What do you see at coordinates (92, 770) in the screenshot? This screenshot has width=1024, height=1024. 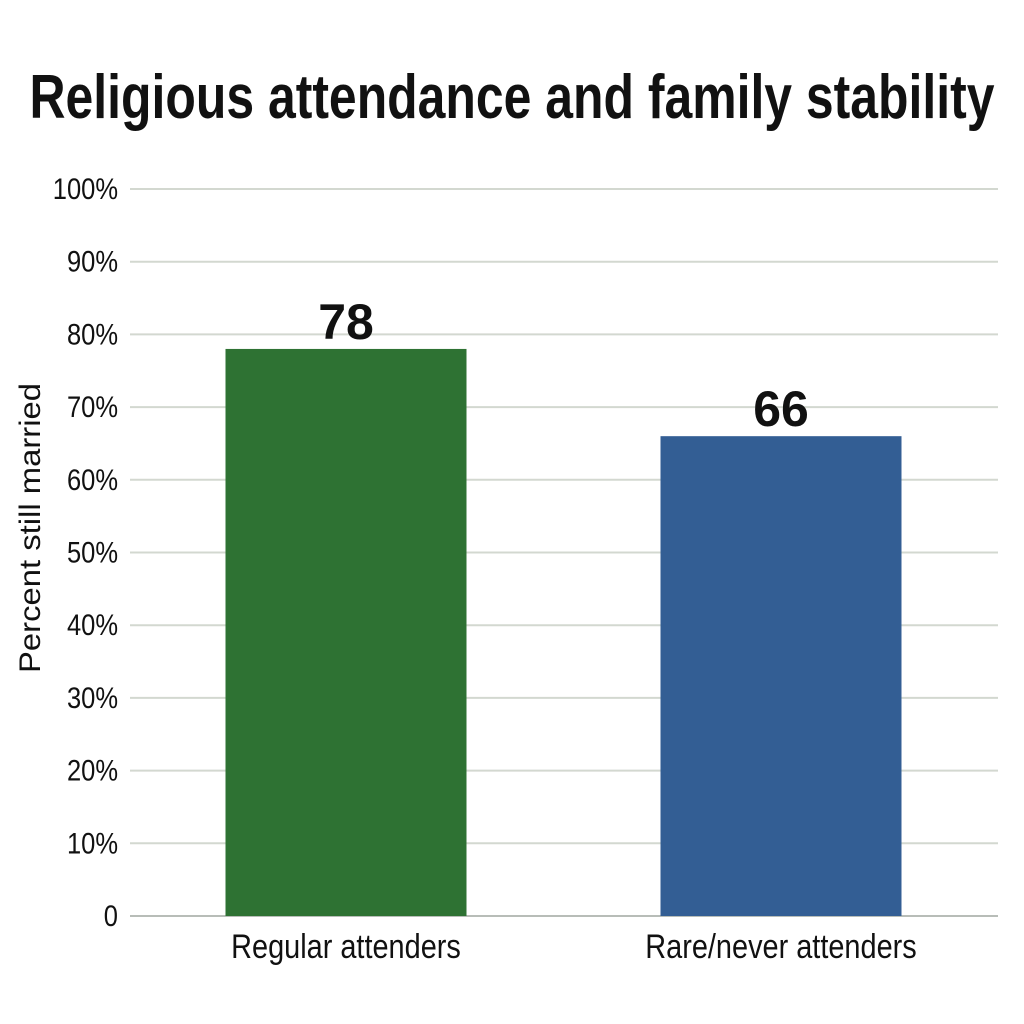 I see `y-tick-label: 20%` at bounding box center [92, 770].